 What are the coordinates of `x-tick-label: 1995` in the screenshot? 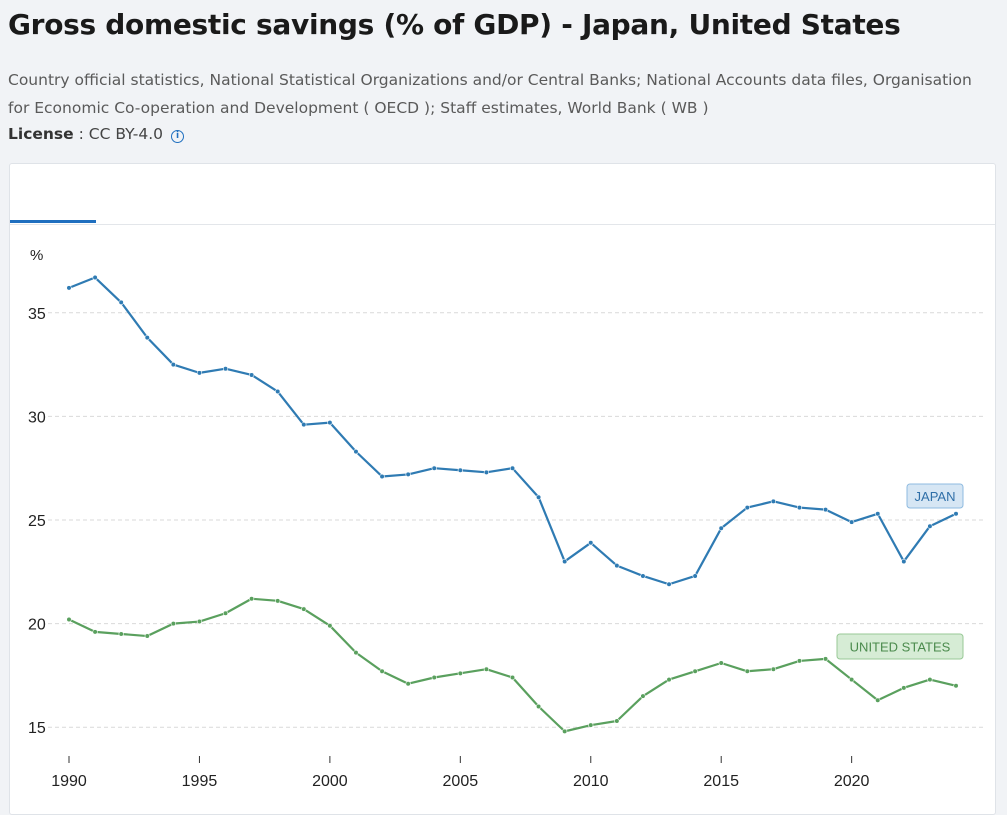 It's located at (200, 781).